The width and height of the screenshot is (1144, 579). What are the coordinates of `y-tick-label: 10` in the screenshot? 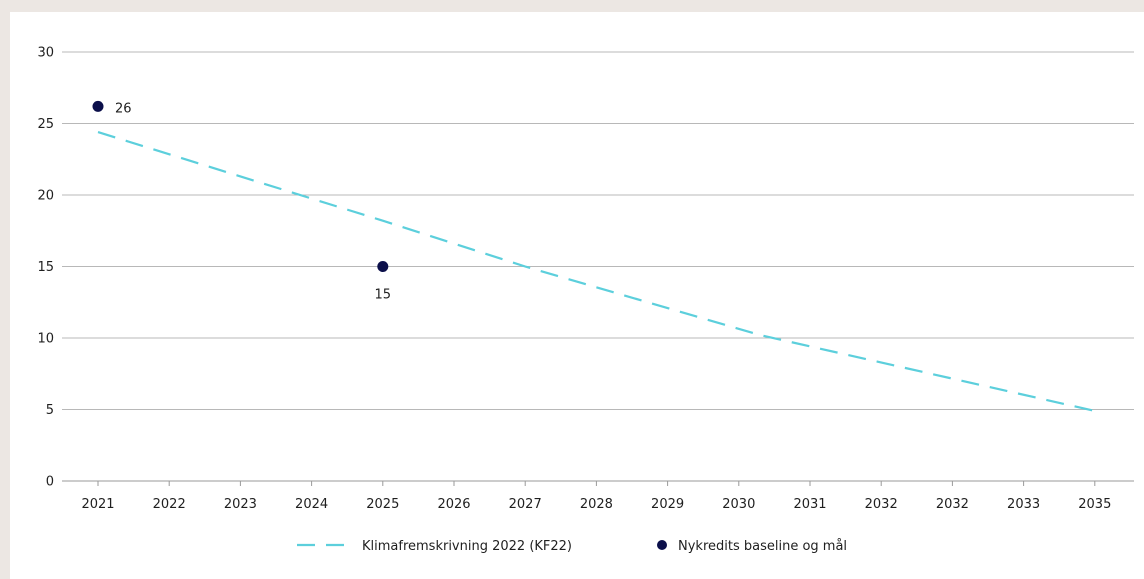 It's located at (45, 339).